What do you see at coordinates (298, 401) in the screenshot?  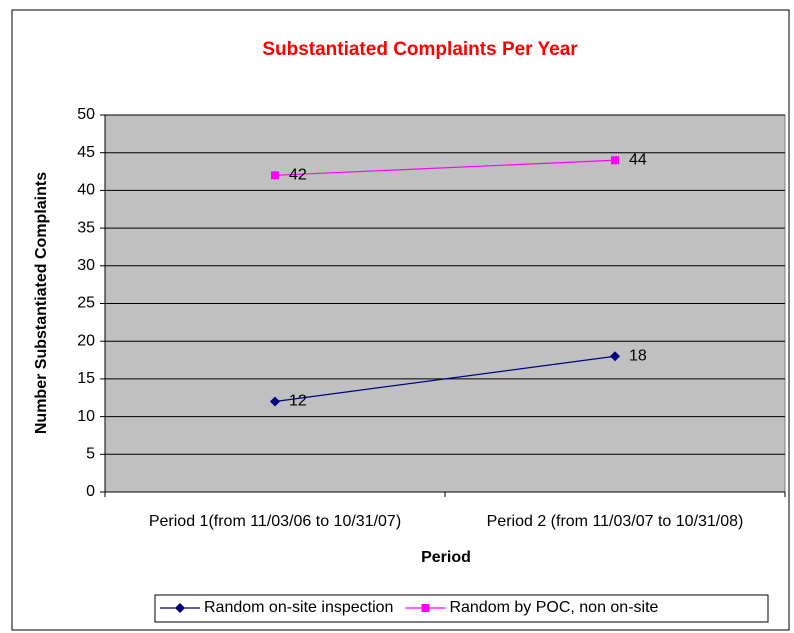 I see `data-label: 12` at bounding box center [298, 401].